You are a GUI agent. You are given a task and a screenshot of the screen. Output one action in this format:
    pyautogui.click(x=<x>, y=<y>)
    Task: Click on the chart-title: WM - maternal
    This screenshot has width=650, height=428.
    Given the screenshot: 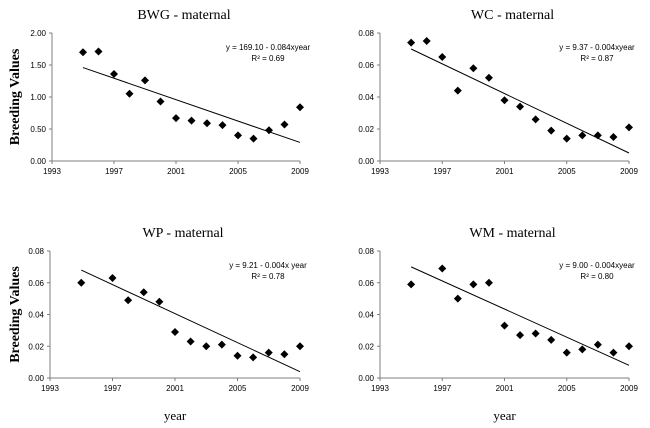 What is the action you would take?
    pyautogui.click(x=512, y=233)
    